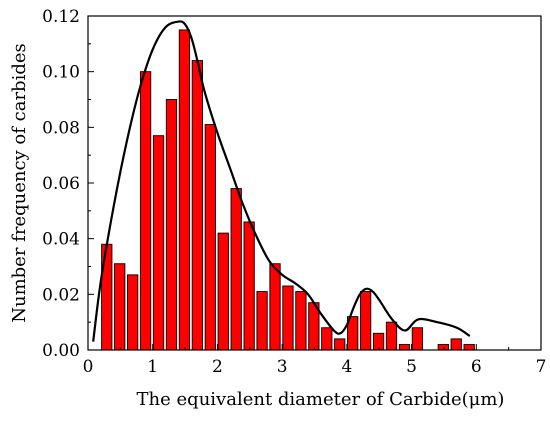 This screenshot has height=421, width=550. Describe the element at coordinates (61, 17) in the screenshot. I see `y-tick-label: 0.12` at that location.